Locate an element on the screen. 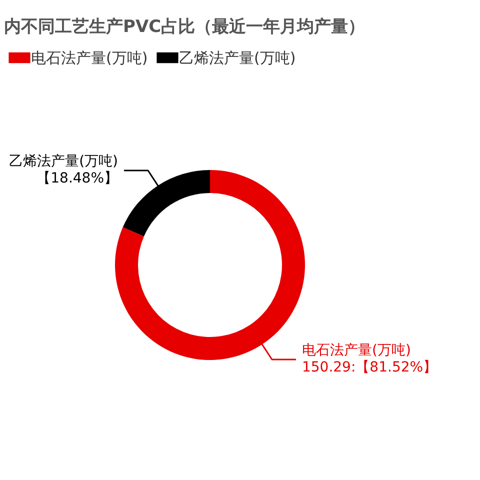  legend-label: 乙烯法产量(万吨) is located at coordinates (237, 57).